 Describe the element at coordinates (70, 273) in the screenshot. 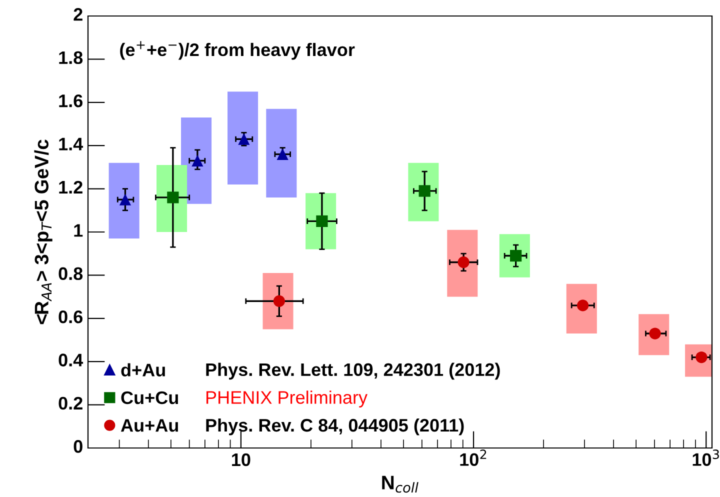

I see `y-tick-label: 0.8` at that location.